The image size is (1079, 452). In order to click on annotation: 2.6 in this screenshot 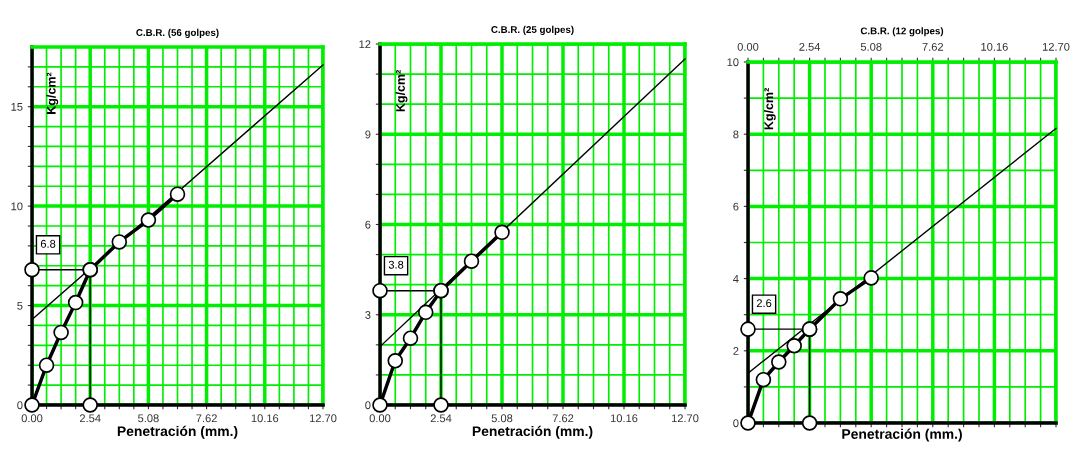, I will do `click(764, 303)`.